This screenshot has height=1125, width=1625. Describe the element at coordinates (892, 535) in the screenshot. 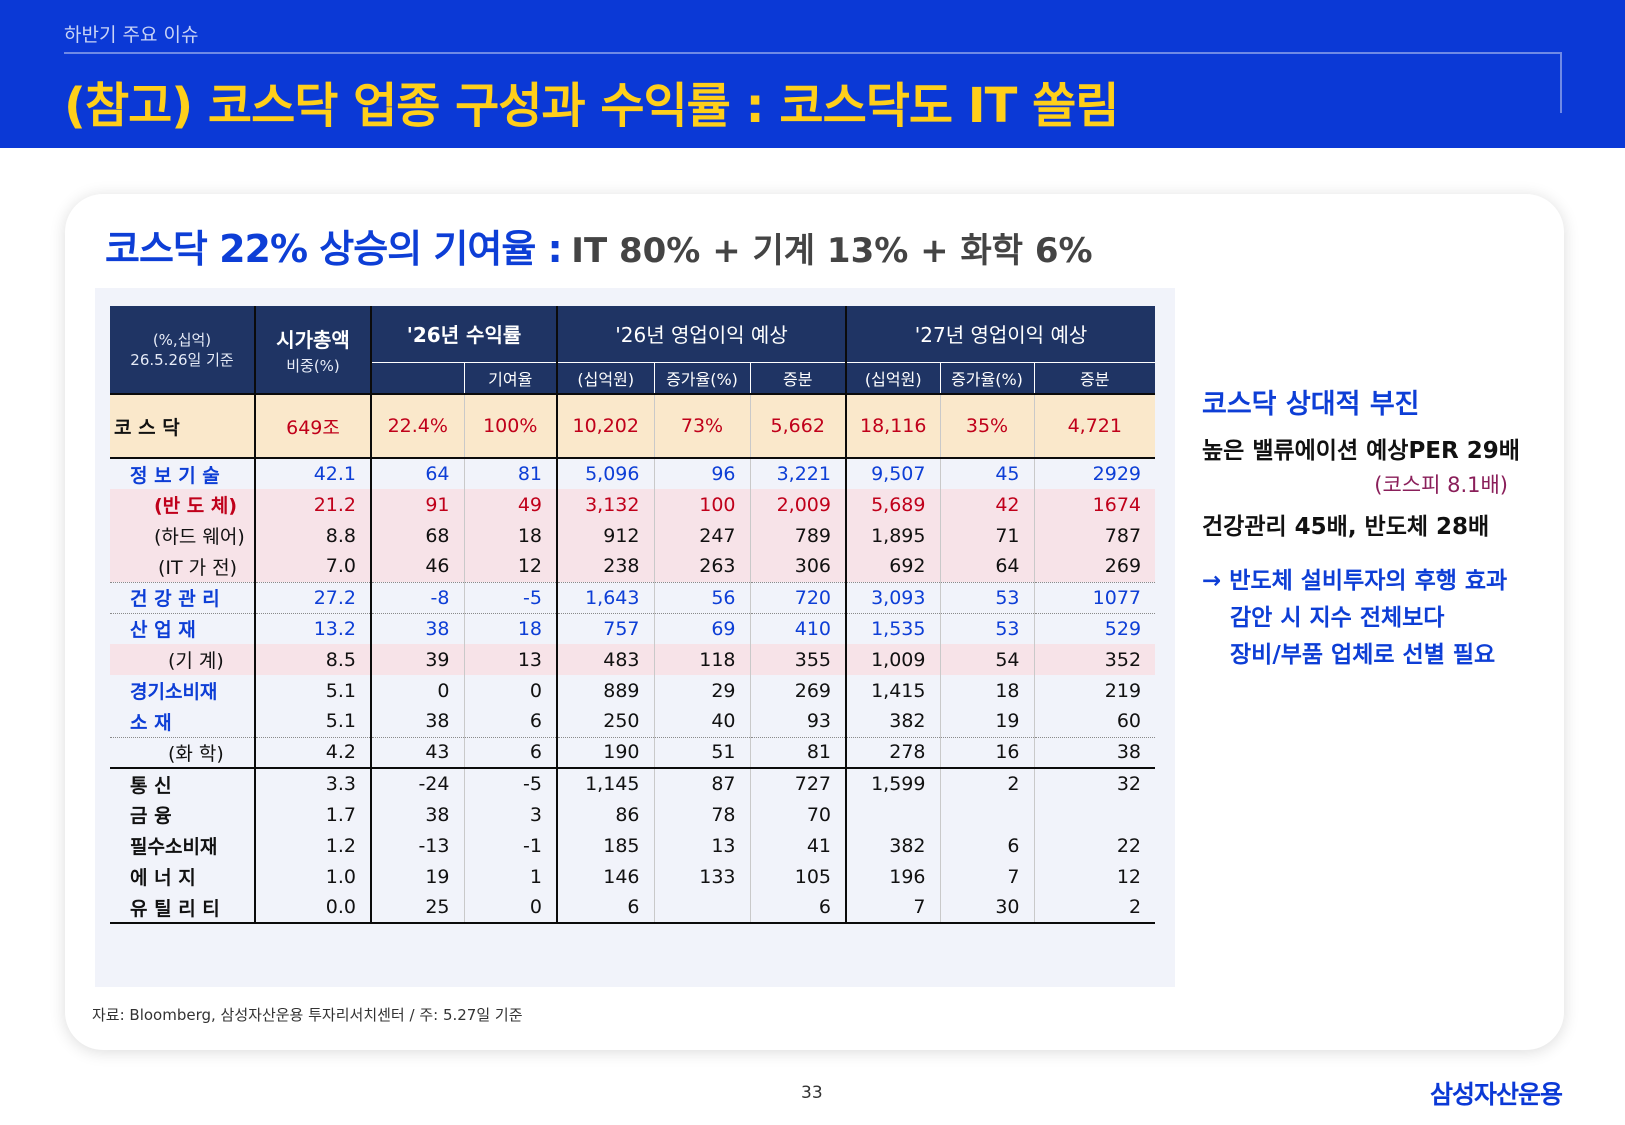

I see `cell: 1,895` at that location.